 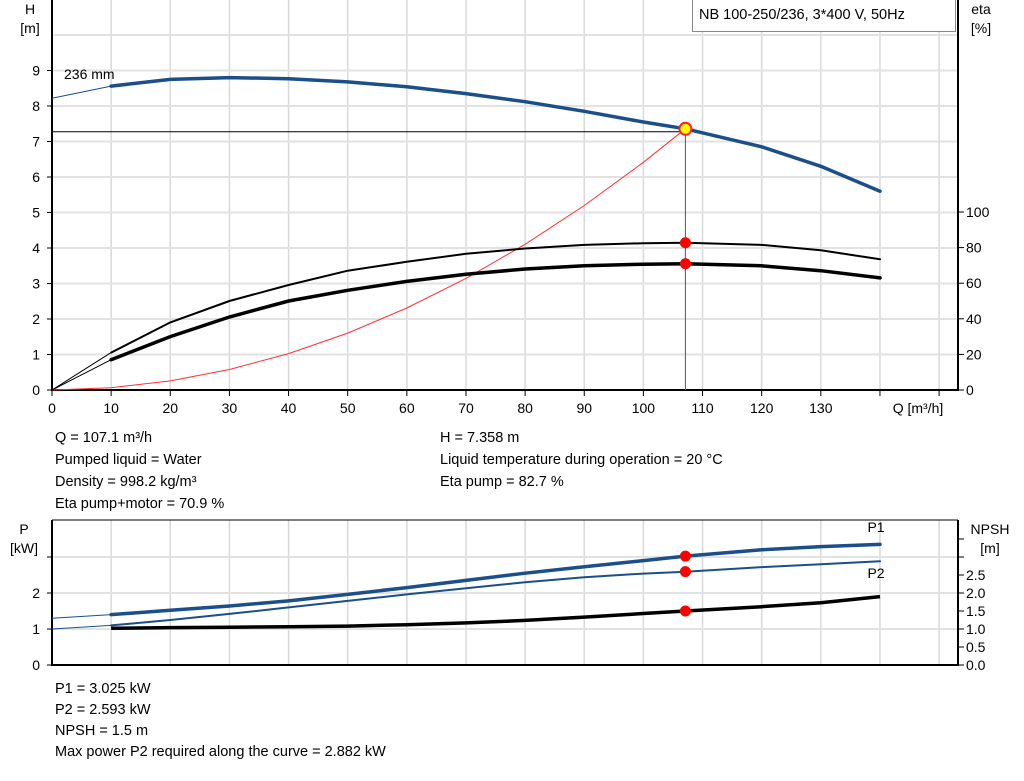 What do you see at coordinates (36, 665) in the screenshot?
I see `p-tick-label: 0` at bounding box center [36, 665].